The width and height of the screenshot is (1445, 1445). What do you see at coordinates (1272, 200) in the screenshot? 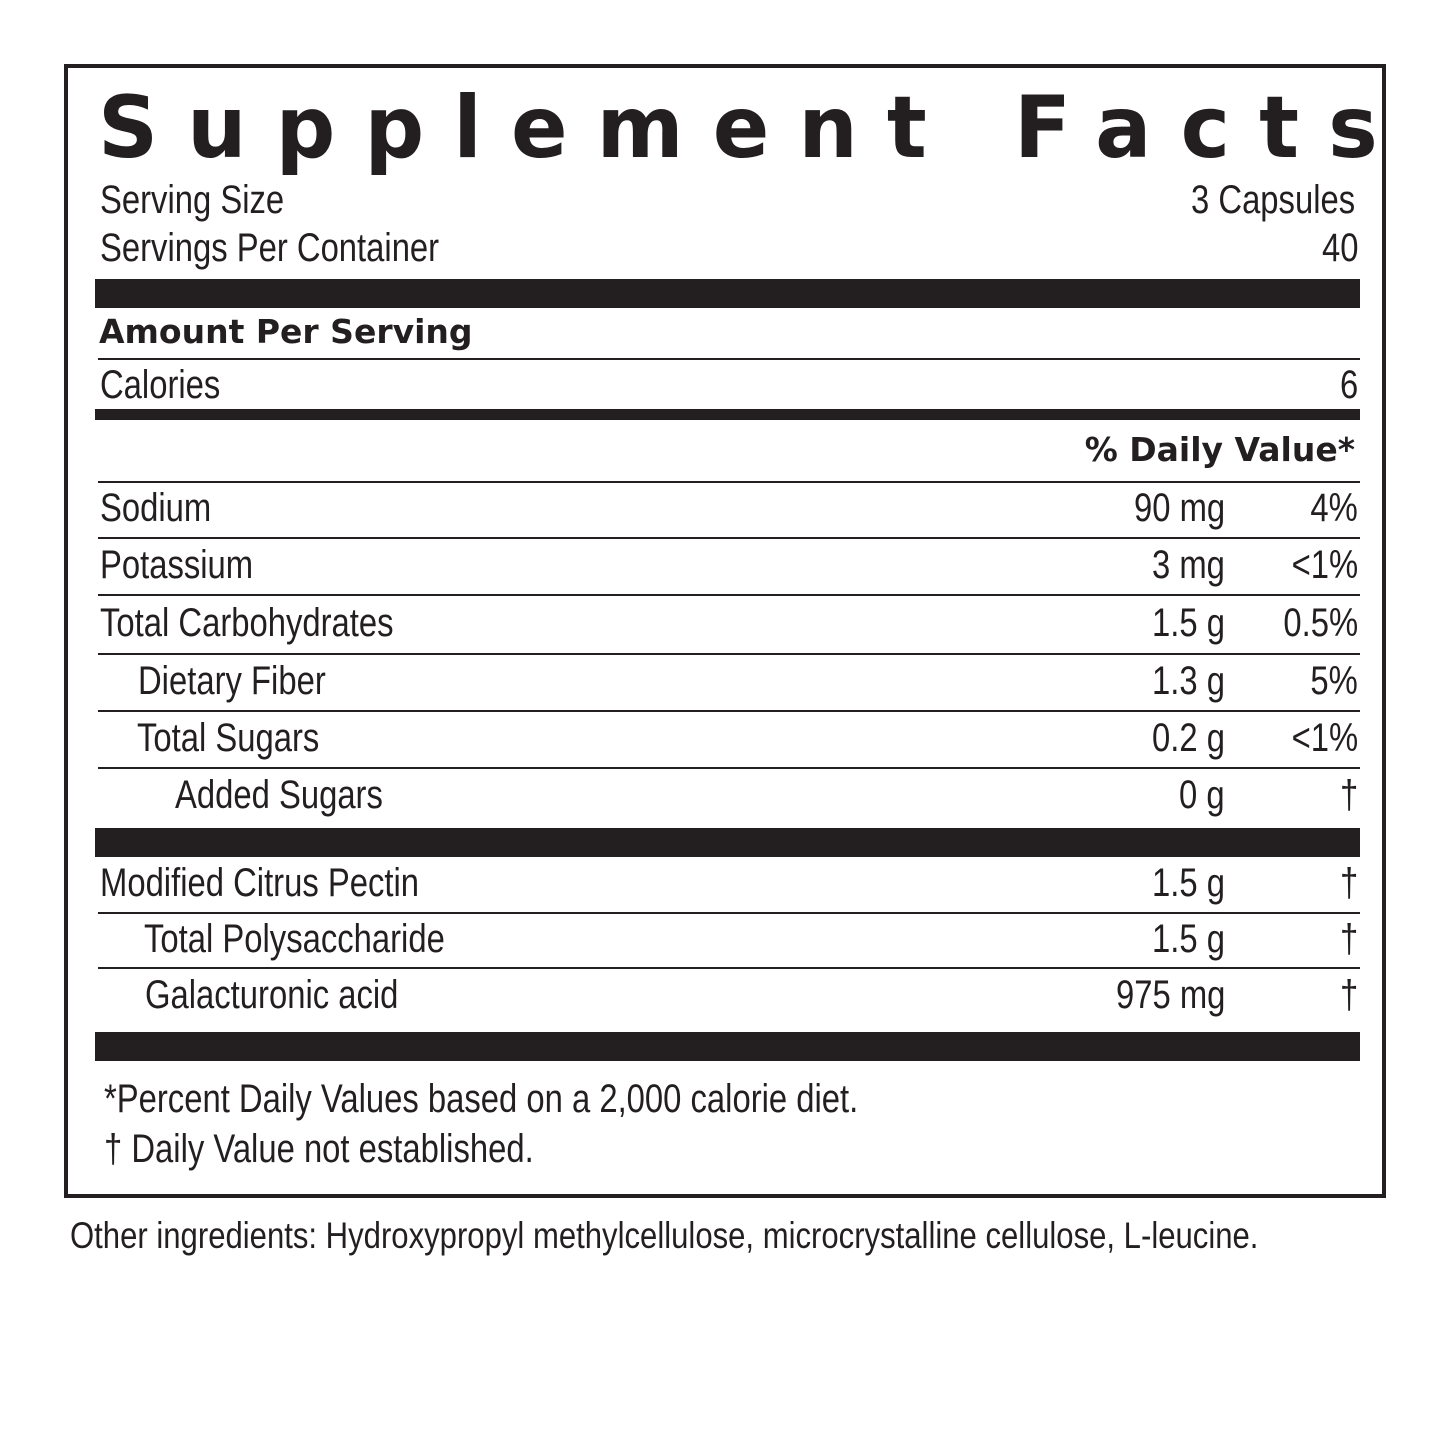
I see `serving-size-value: 3 Capsules` at bounding box center [1272, 200].